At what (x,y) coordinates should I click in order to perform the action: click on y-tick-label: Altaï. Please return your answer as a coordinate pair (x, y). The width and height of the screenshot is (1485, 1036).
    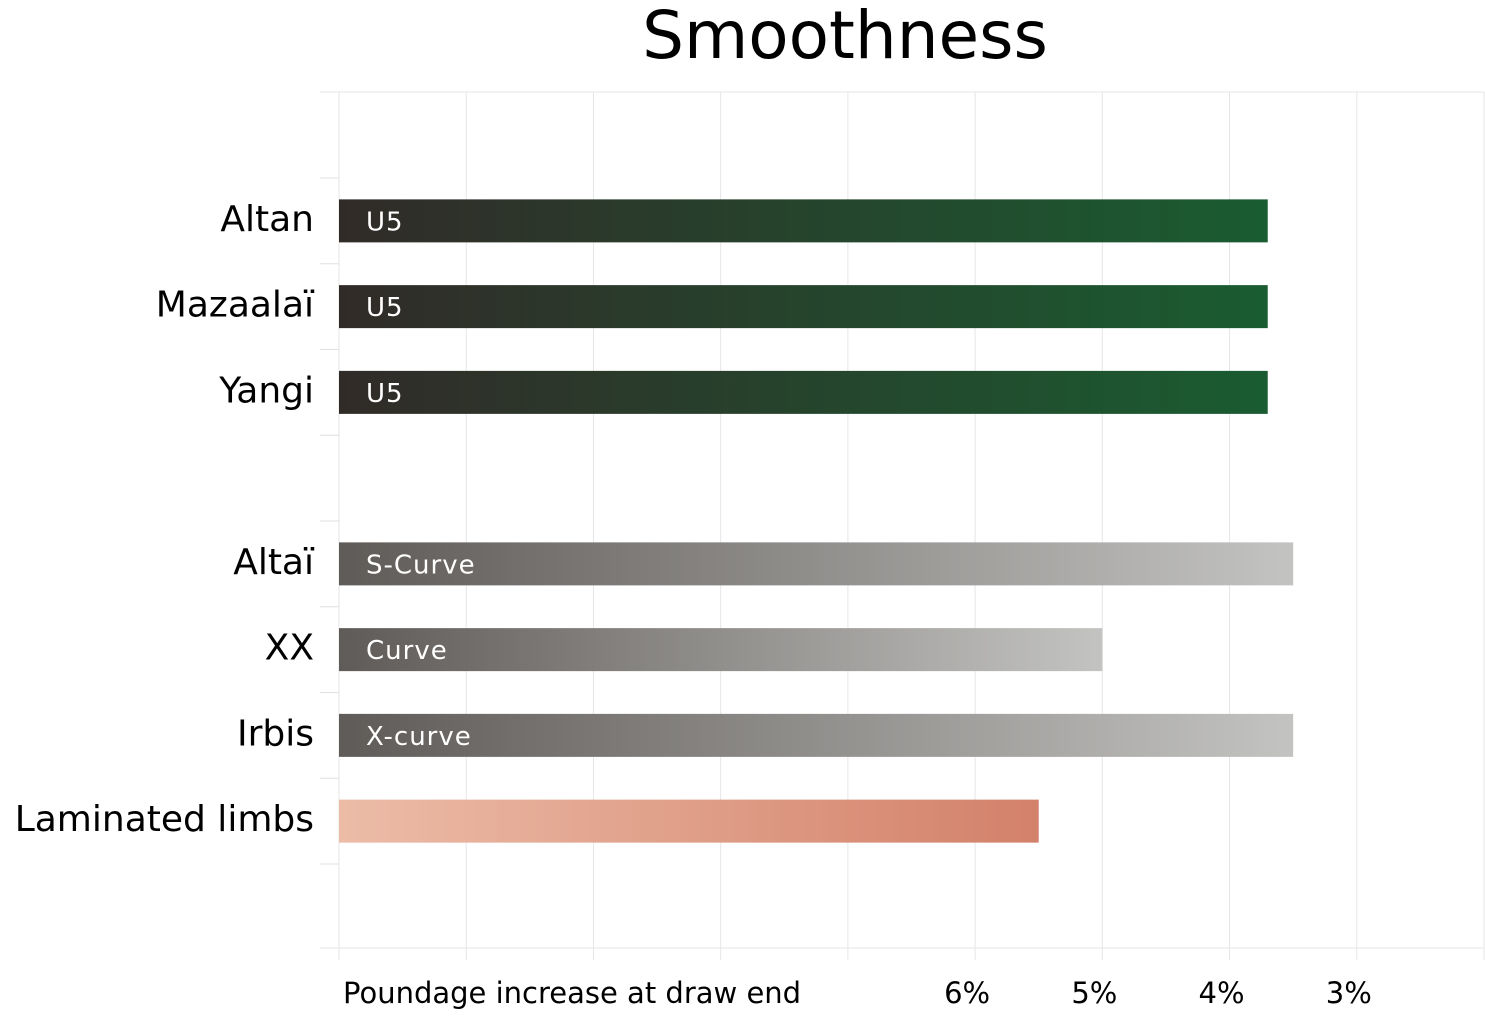
    Looking at the image, I should click on (274, 562).